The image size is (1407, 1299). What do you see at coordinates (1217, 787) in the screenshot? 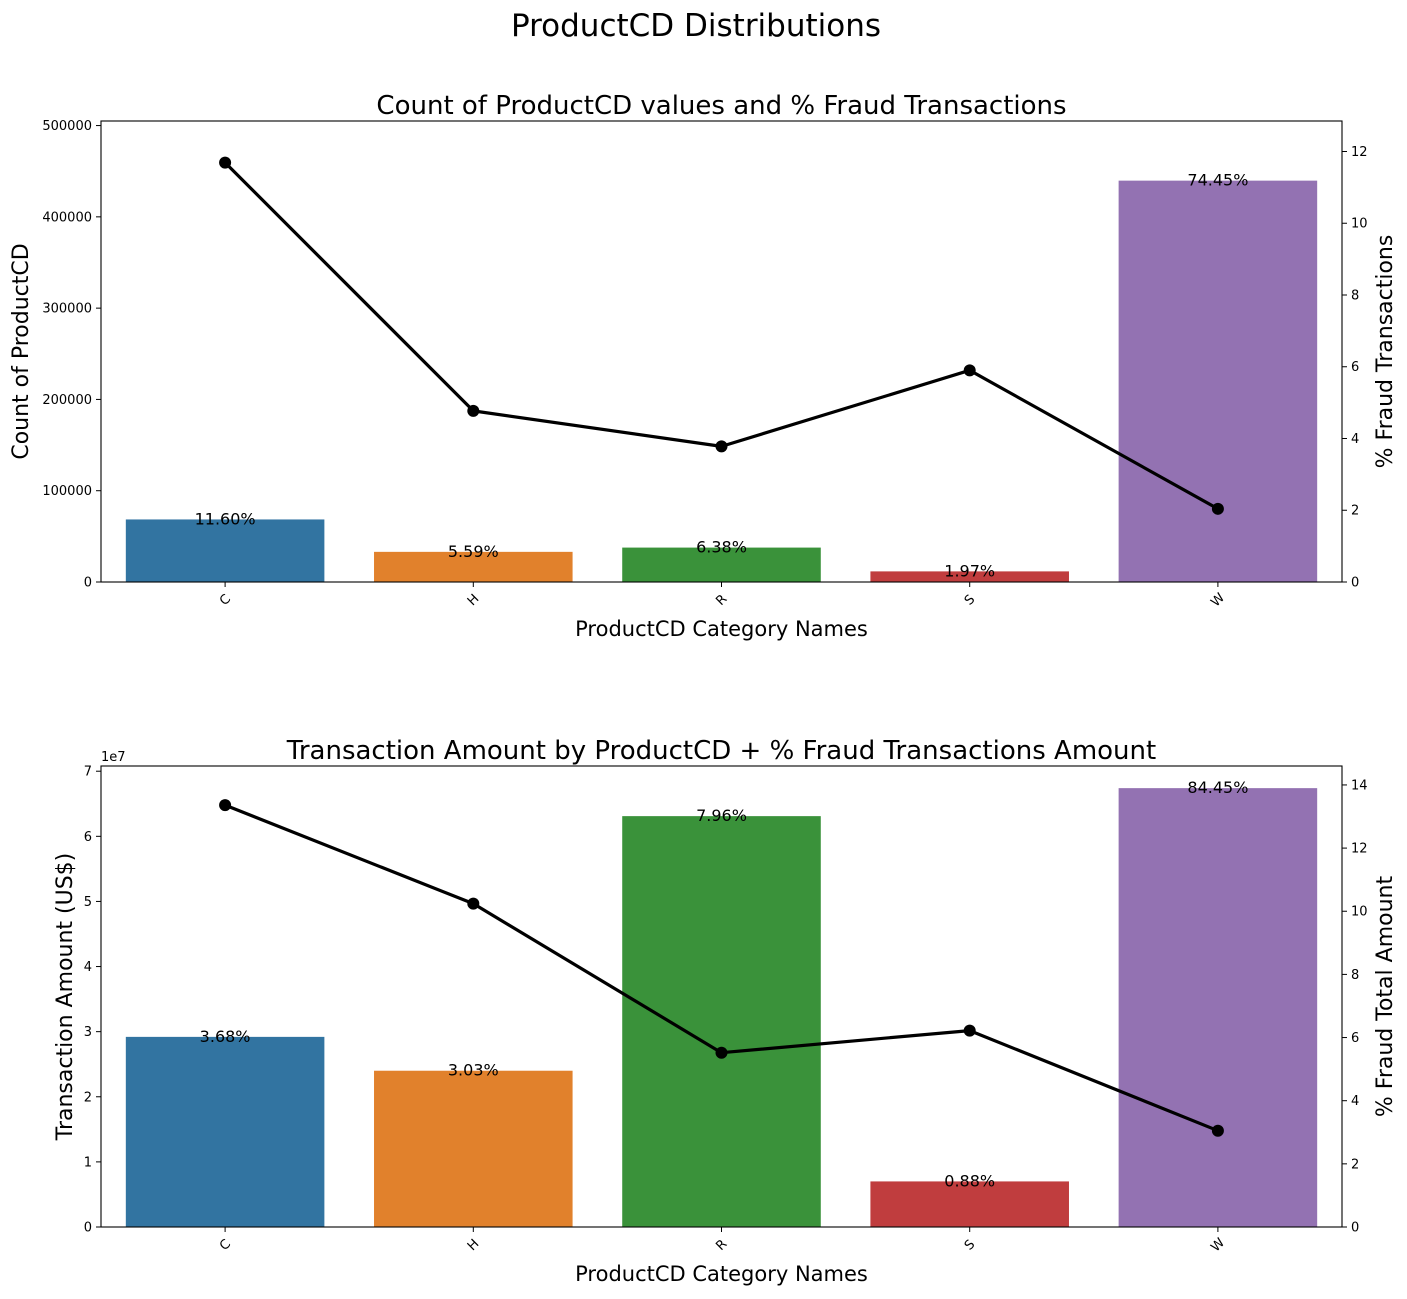
I see `bar-label-W: 84.45%` at bounding box center [1217, 787].